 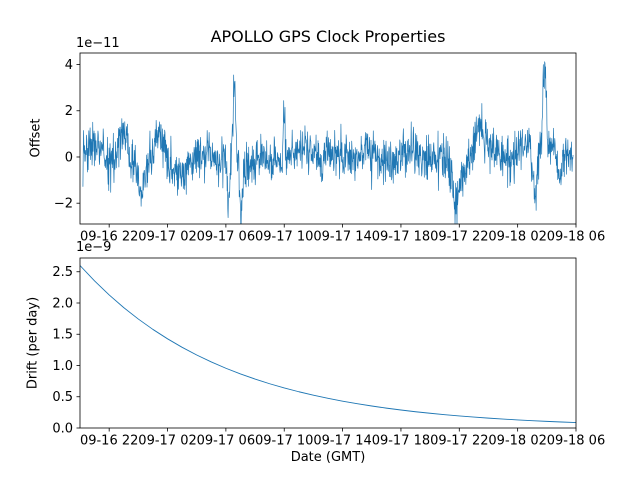 I want to click on y-tick-label: 4, so click(x=69, y=65).